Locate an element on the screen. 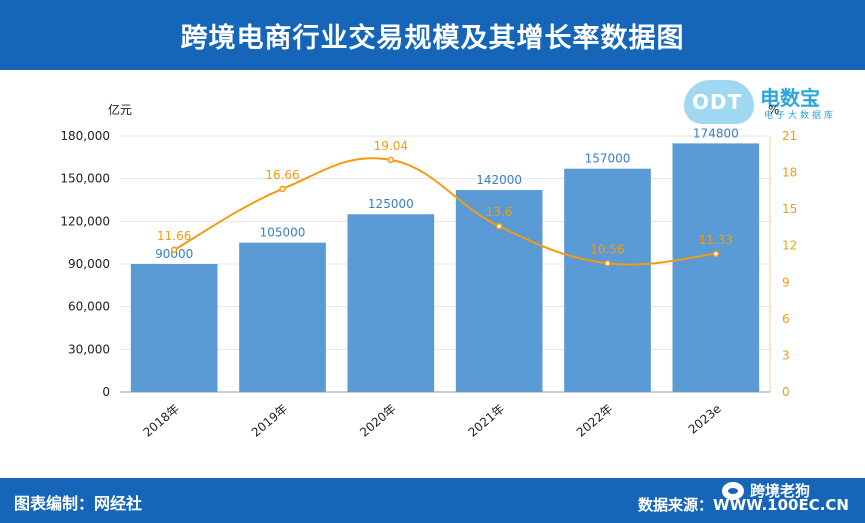 Image resolution: width=865 pixels, height=523 pixels. line-data-label: 16.66 is located at coordinates (282, 175).